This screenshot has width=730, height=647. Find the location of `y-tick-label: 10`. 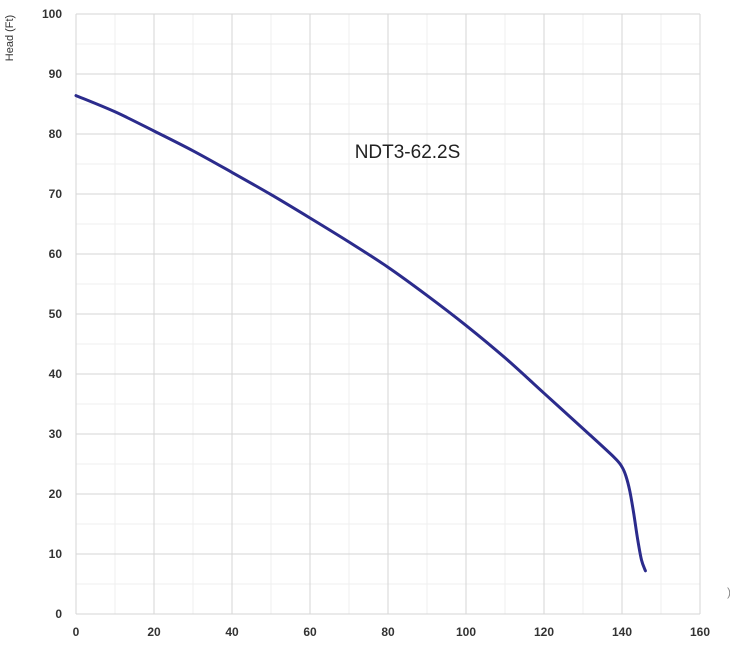

y-tick-label: 10 is located at coordinates (56, 554).